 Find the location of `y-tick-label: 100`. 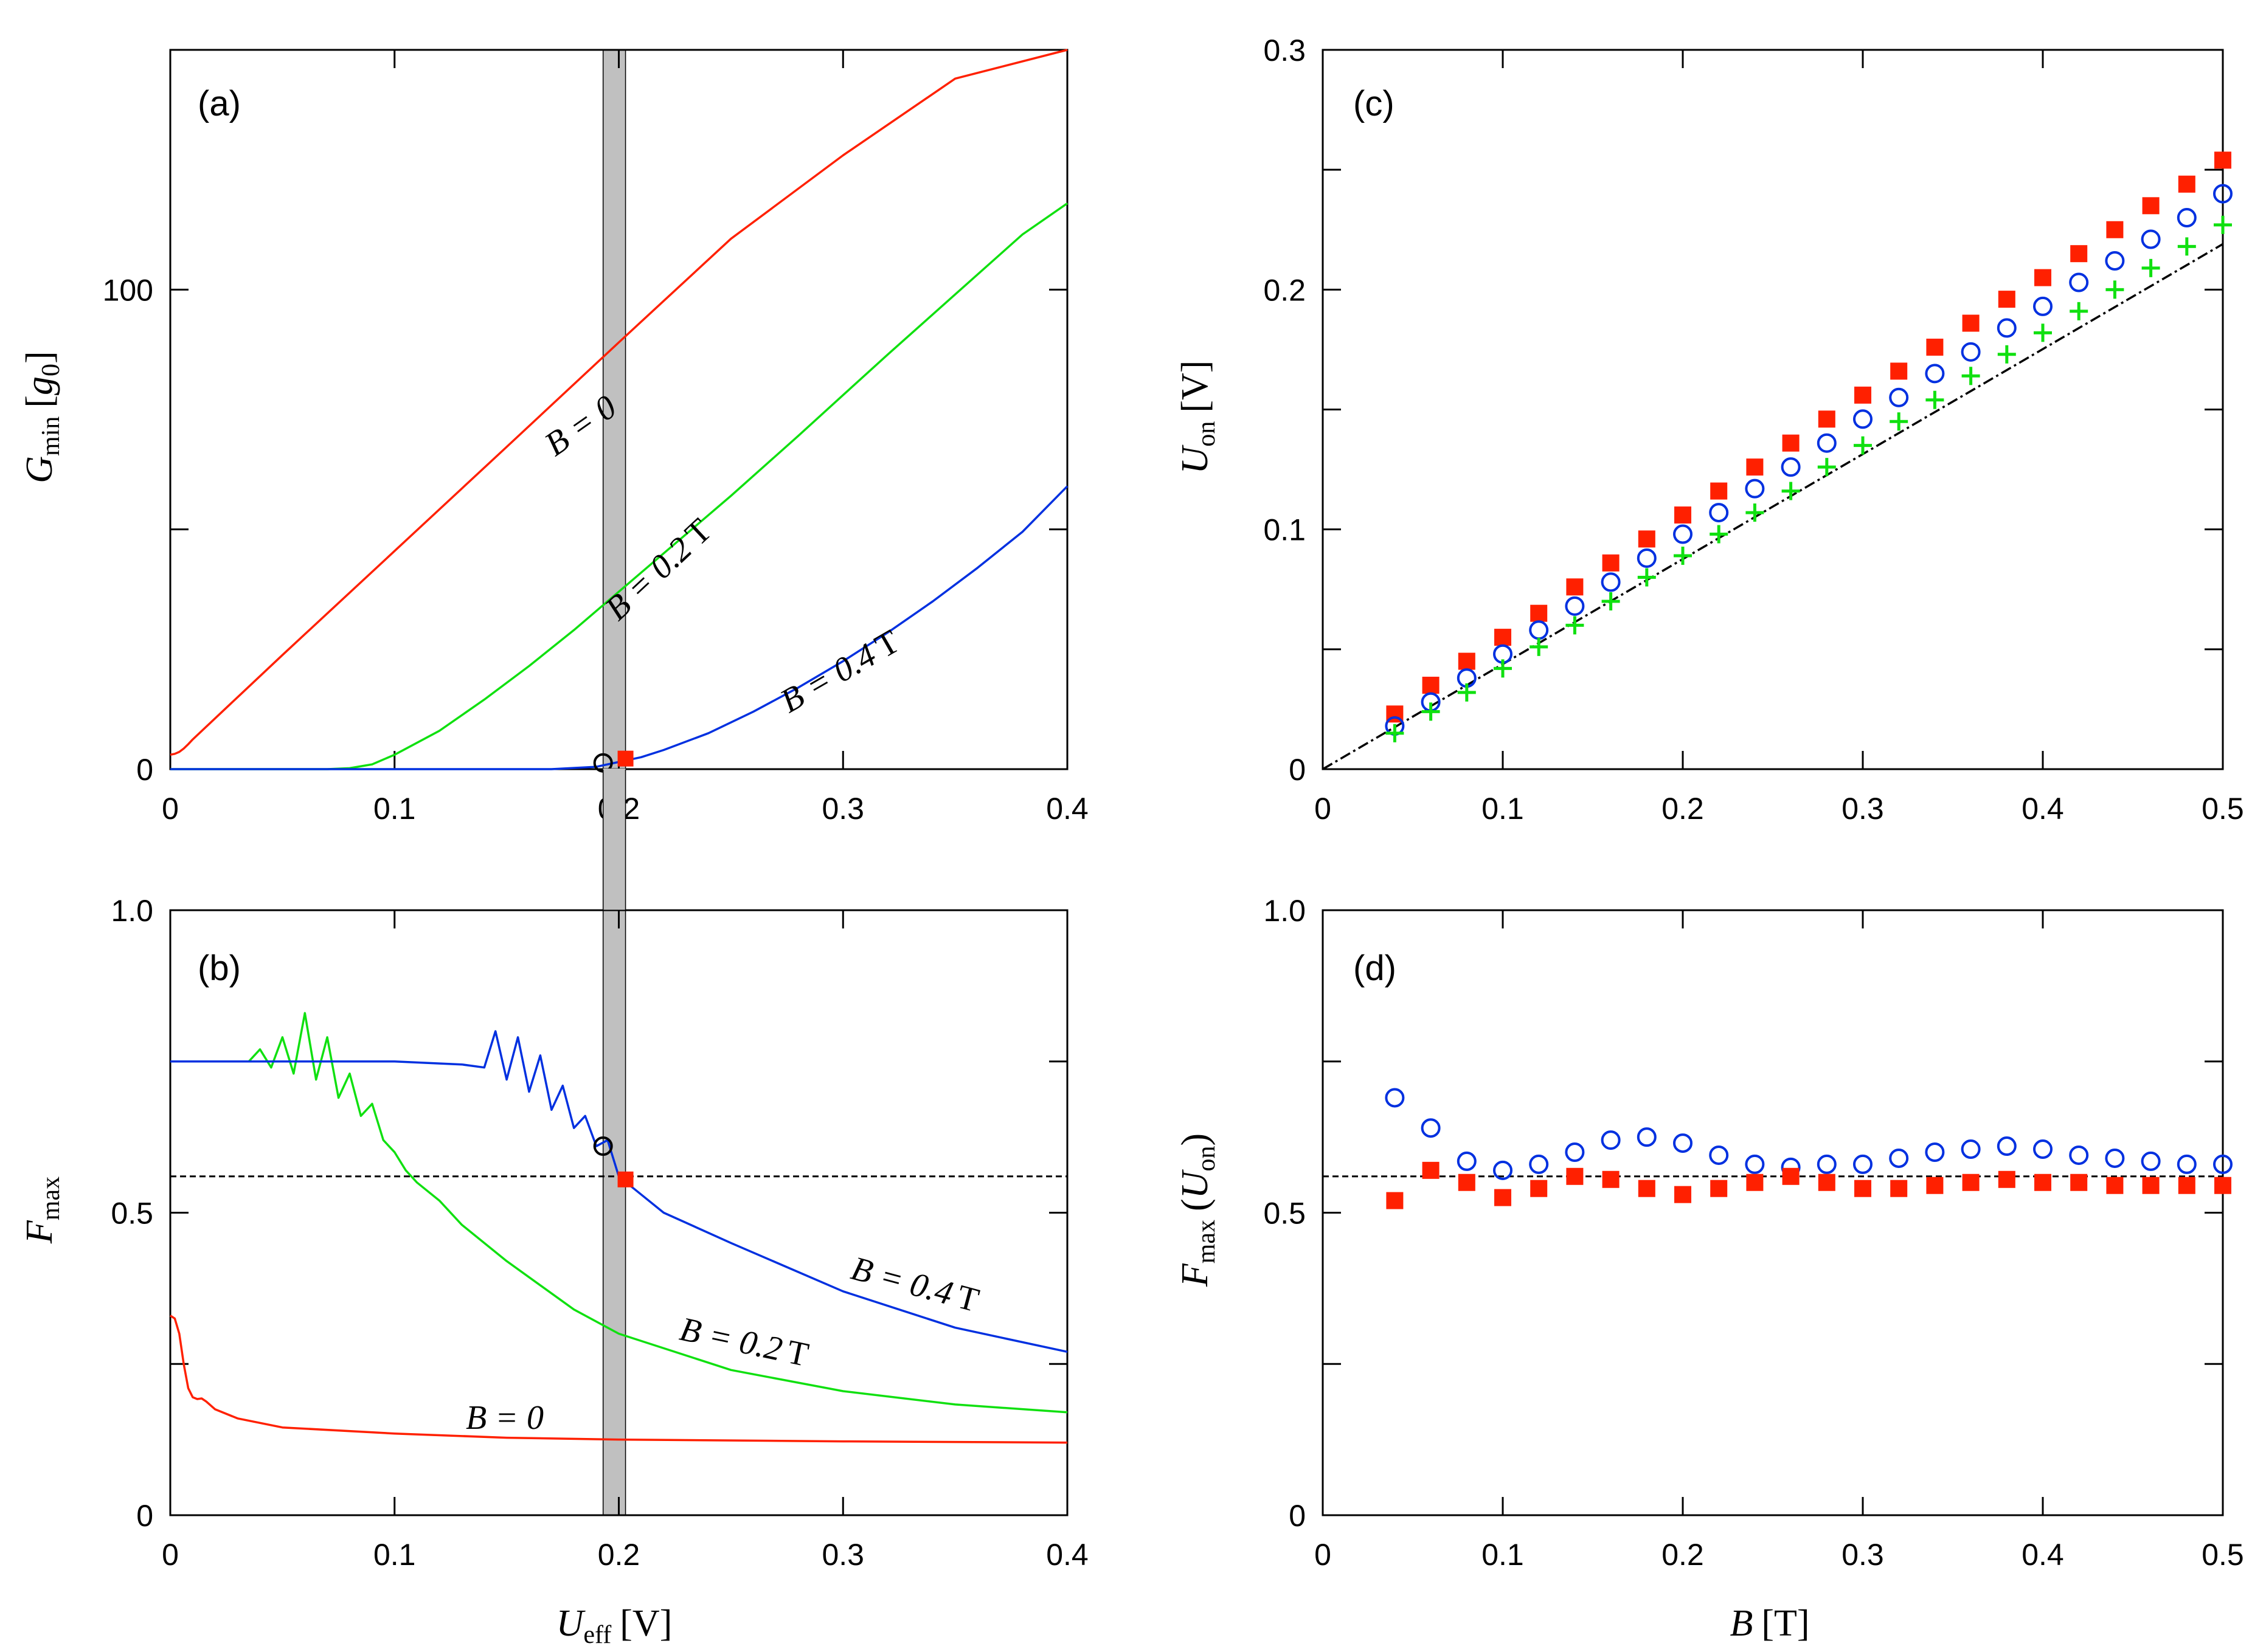

y-tick-label: 100 is located at coordinates (128, 290).